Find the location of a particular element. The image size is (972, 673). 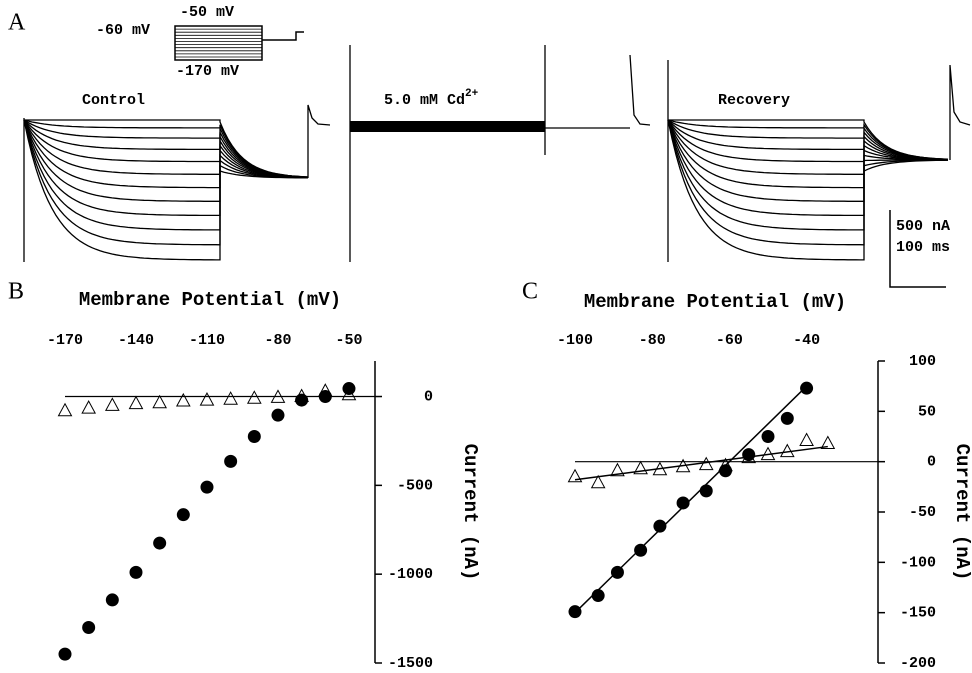

x-tick-label: -170 is located at coordinates (65, 340).